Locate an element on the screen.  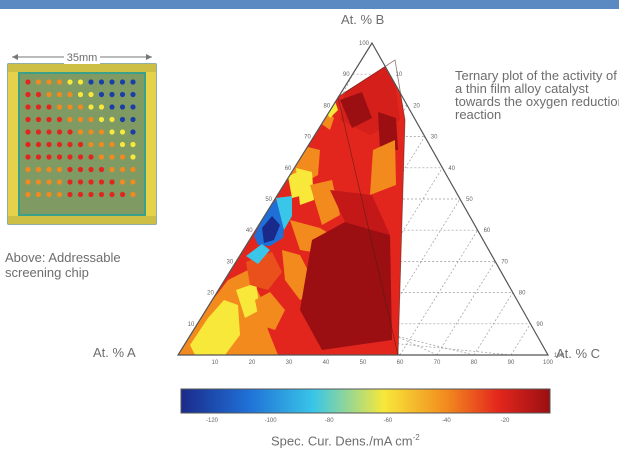
screening-chip: 35mm is located at coordinates (82, 137).